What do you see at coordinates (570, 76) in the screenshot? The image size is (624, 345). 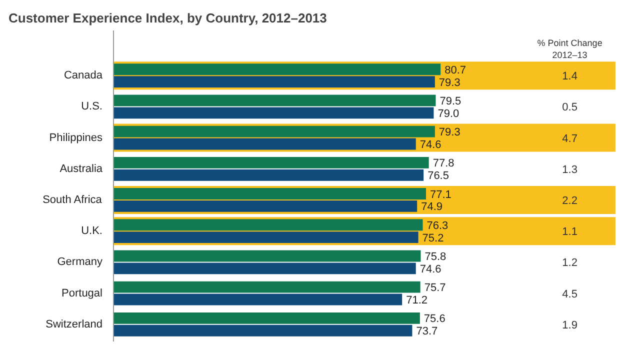 I see `text: 1.4` at bounding box center [570, 76].